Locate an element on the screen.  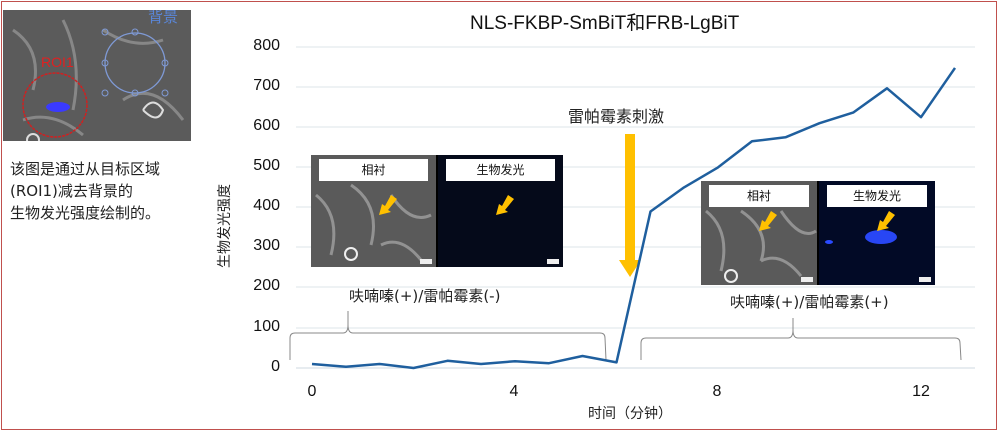
bioluminescence-panel-after: 生物发光 is located at coordinates (877, 233).